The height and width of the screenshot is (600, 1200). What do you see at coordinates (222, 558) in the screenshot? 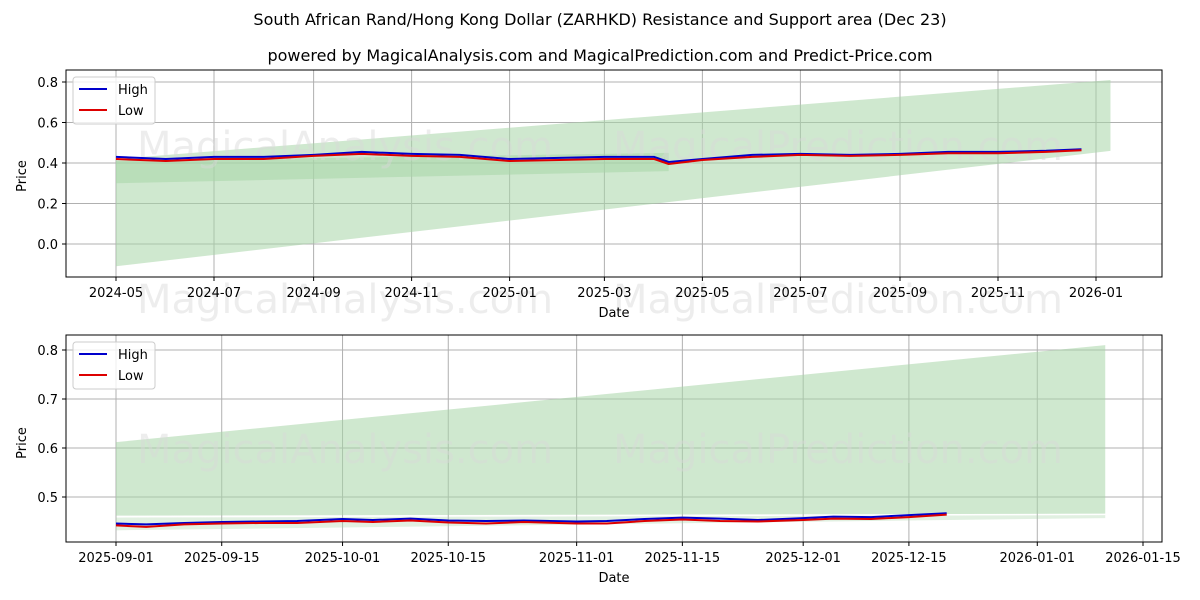
I see `x-tick-label: 2025-09-15` at bounding box center [222, 558].